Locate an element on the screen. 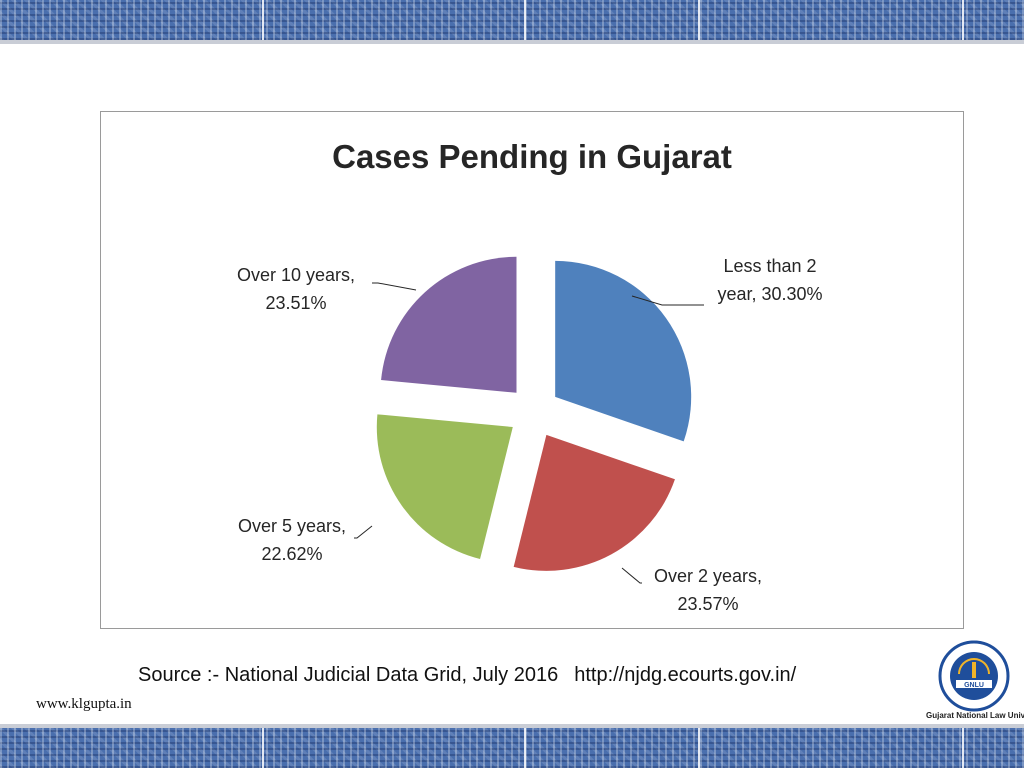 Image resolution: width=1024 pixels, height=768 pixels. source-url: http://njdg.ecourts.gov.in/ is located at coordinates (685, 675).